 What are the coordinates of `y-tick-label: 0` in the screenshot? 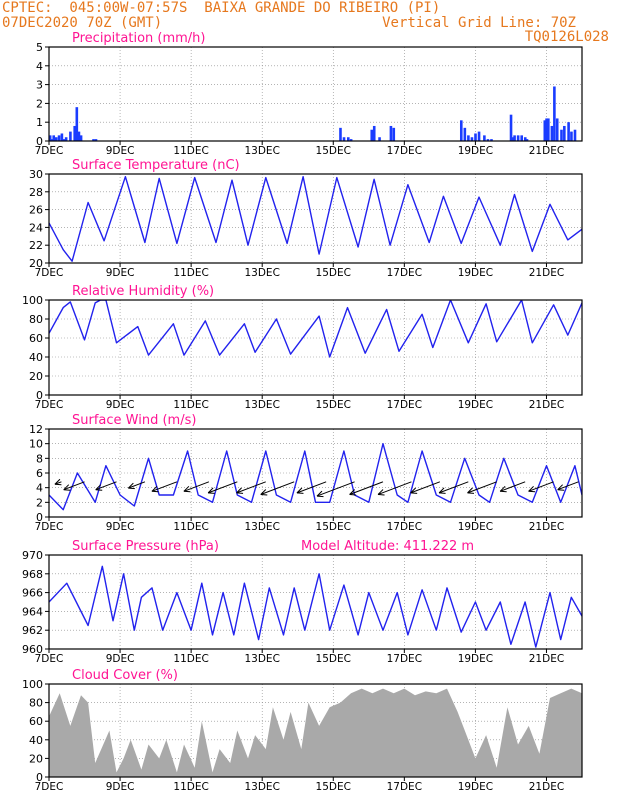 It's located at (39, 141).